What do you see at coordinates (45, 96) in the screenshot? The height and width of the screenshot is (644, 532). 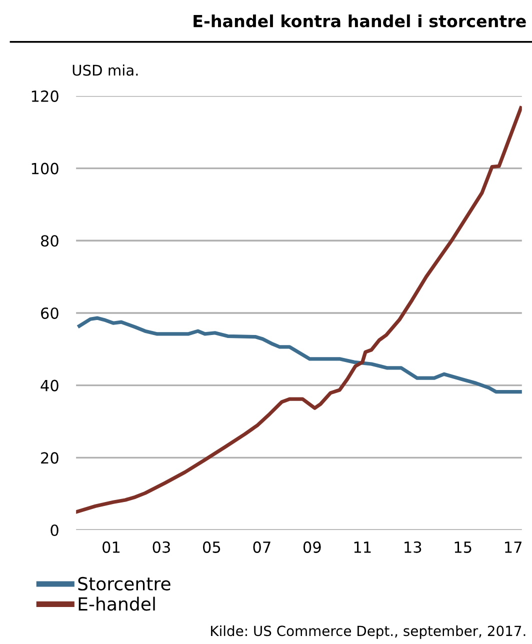 I see `y-tick-label: 120` at bounding box center [45, 96].